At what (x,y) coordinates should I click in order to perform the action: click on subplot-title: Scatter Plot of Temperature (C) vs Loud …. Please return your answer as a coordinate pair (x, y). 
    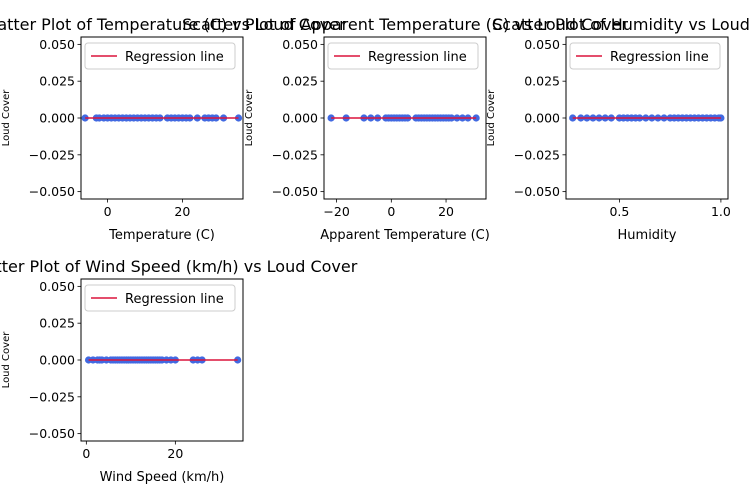
    Looking at the image, I should click on (173, 24).